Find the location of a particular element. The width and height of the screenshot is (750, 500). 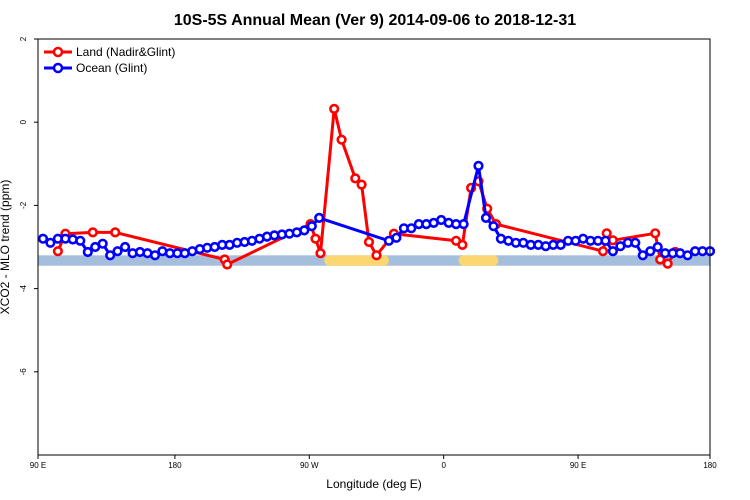

x-tick-label-1: 180 is located at coordinates (175, 465).